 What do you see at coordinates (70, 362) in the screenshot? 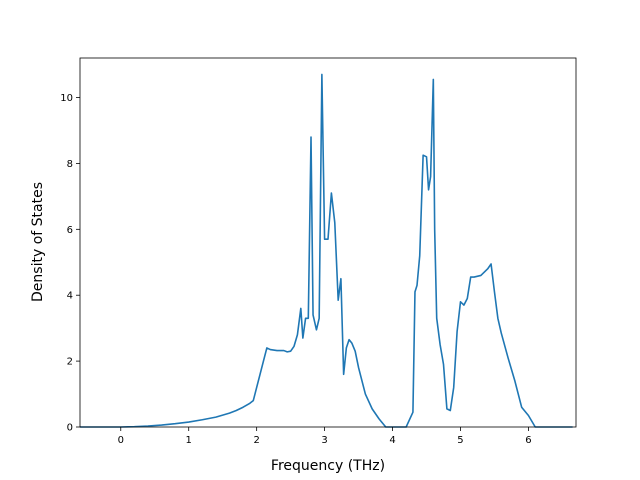
I see `y-tick-label: 2` at bounding box center [70, 362].